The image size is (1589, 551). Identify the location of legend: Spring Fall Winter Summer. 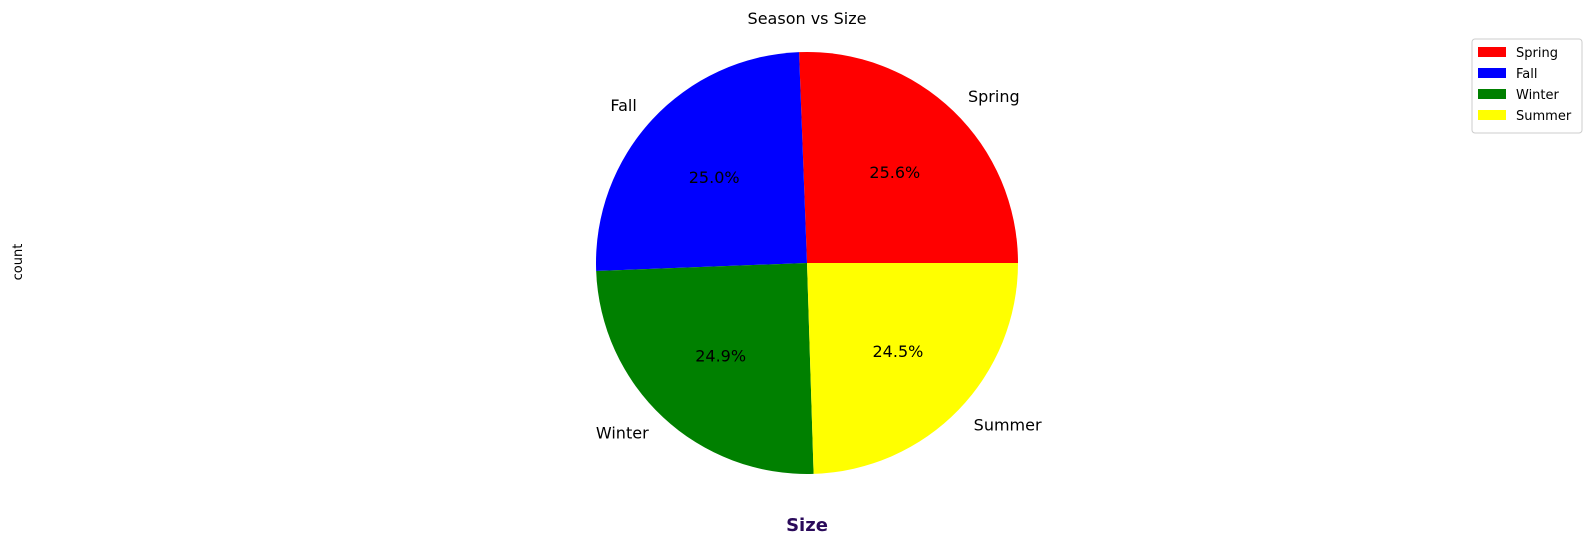
(1527, 86).